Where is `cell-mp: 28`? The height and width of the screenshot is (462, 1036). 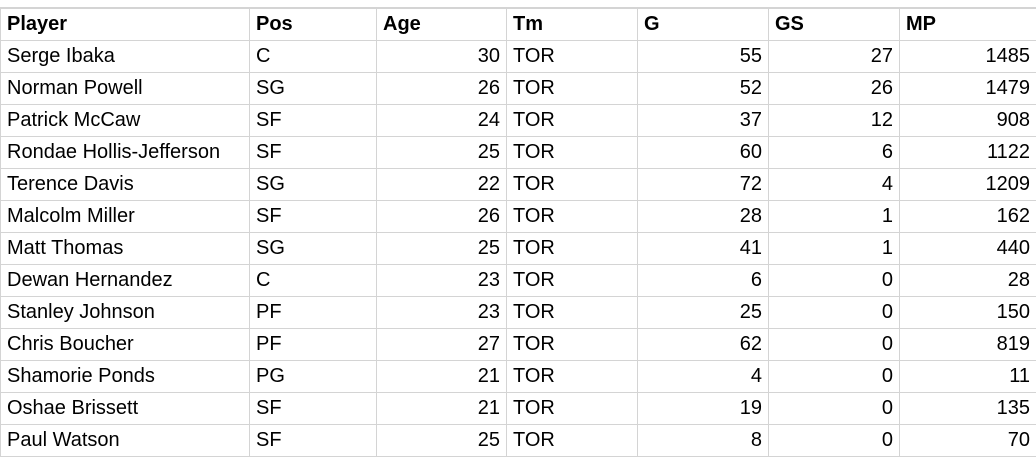 cell-mp: 28 is located at coordinates (967, 280).